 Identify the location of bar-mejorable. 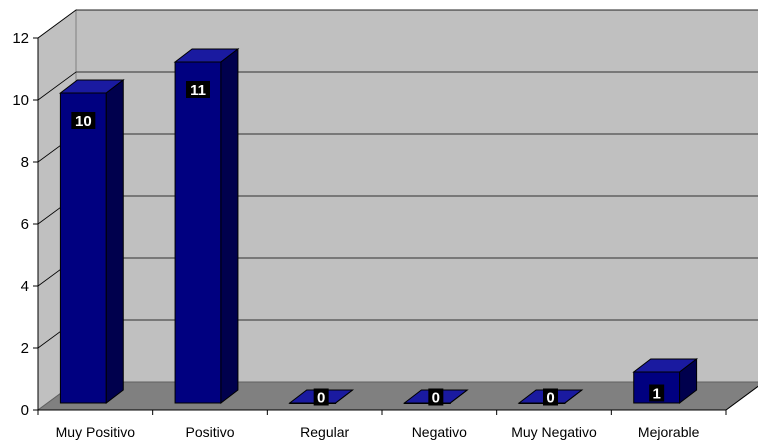
(665, 381).